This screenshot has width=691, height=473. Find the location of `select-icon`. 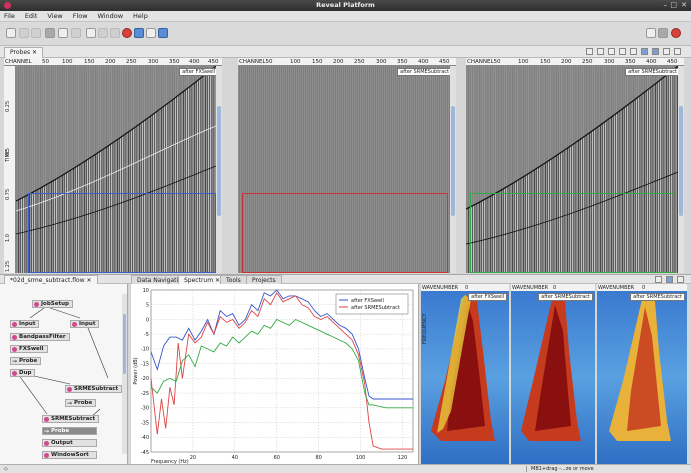

select-icon is located at coordinates (644, 51).